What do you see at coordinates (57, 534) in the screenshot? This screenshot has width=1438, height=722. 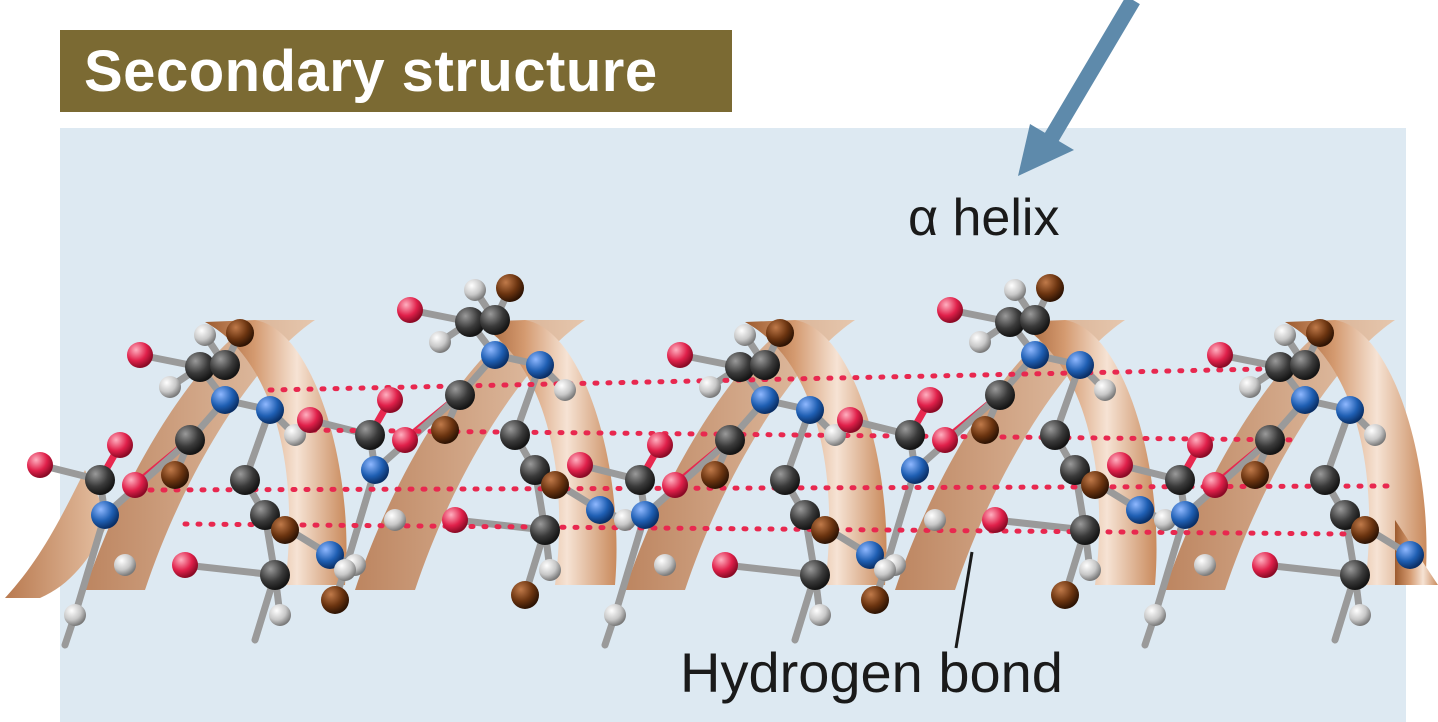 I see `ribbon-tail` at bounding box center [57, 534].